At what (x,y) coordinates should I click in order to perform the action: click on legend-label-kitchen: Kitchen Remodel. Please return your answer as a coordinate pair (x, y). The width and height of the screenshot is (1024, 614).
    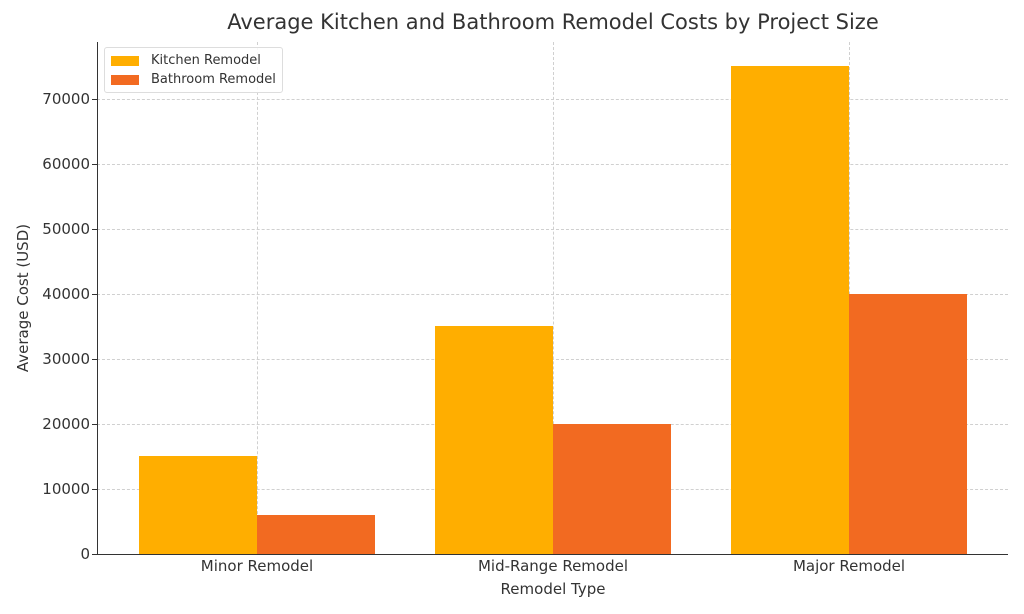
    Looking at the image, I should click on (206, 60).